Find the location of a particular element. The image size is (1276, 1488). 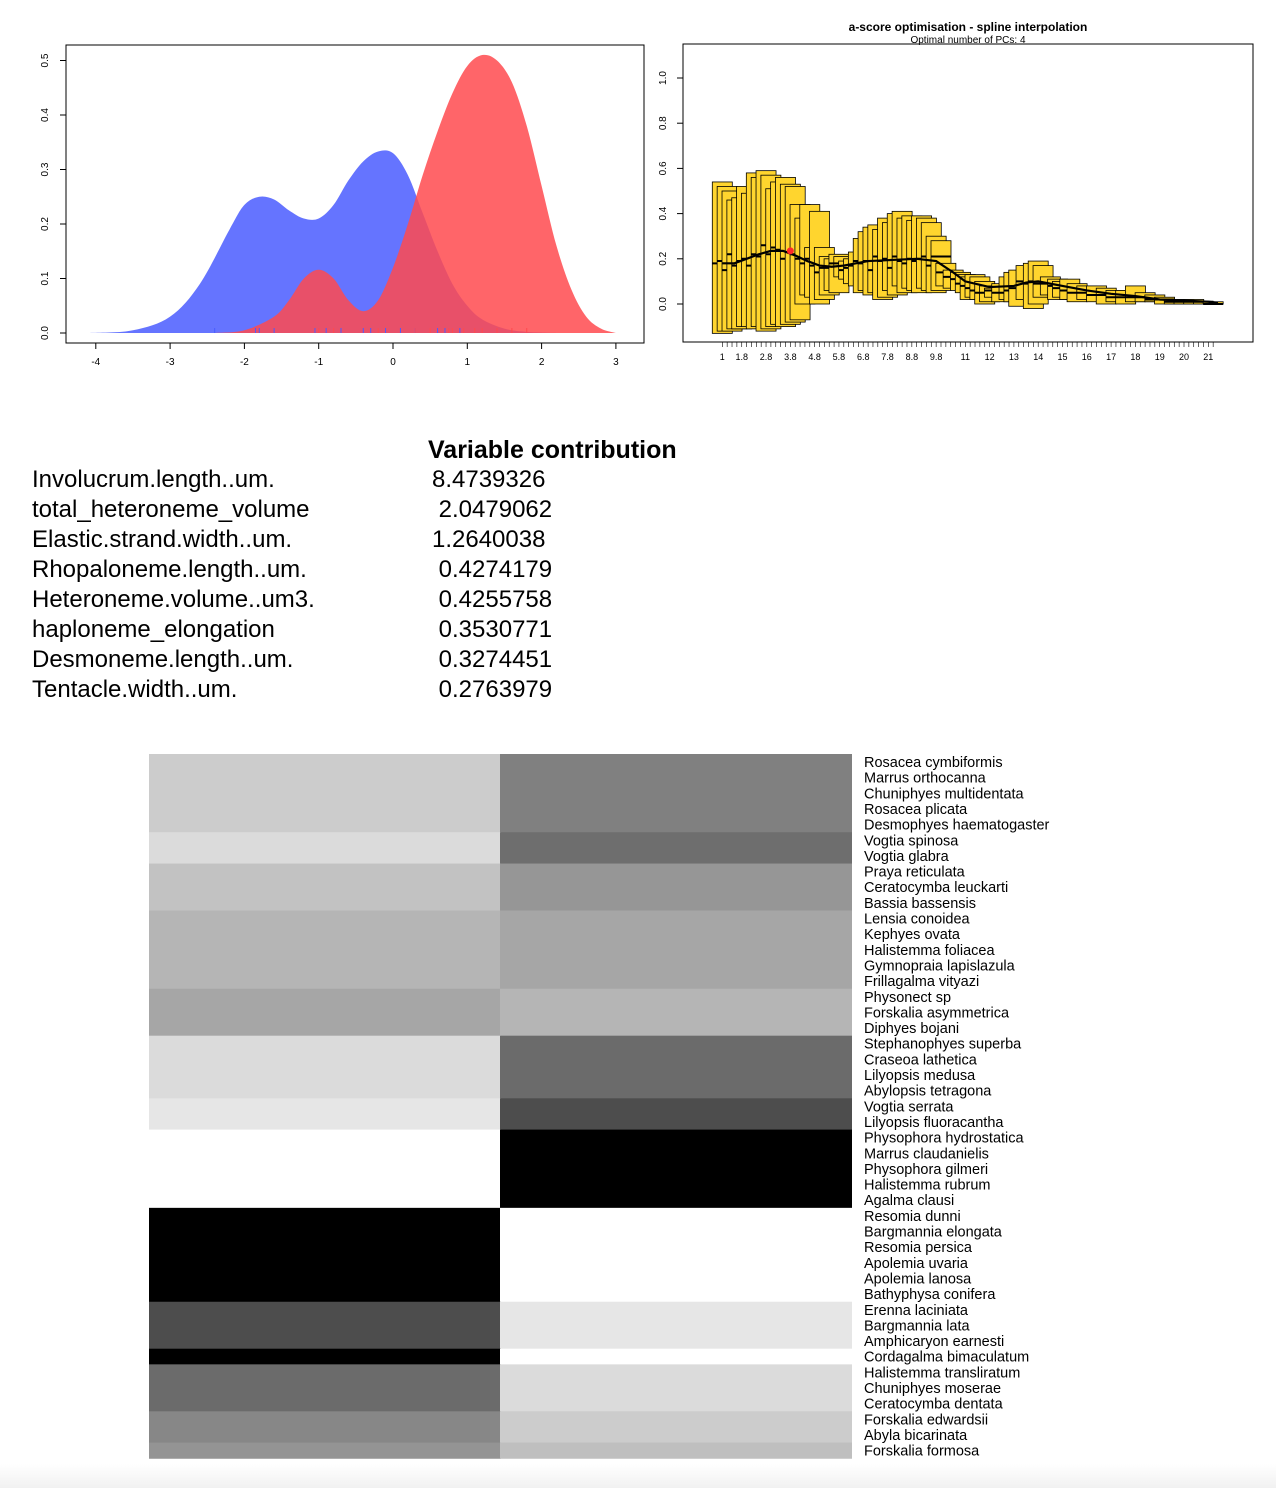

ascore-optimum-point is located at coordinates (790, 251).